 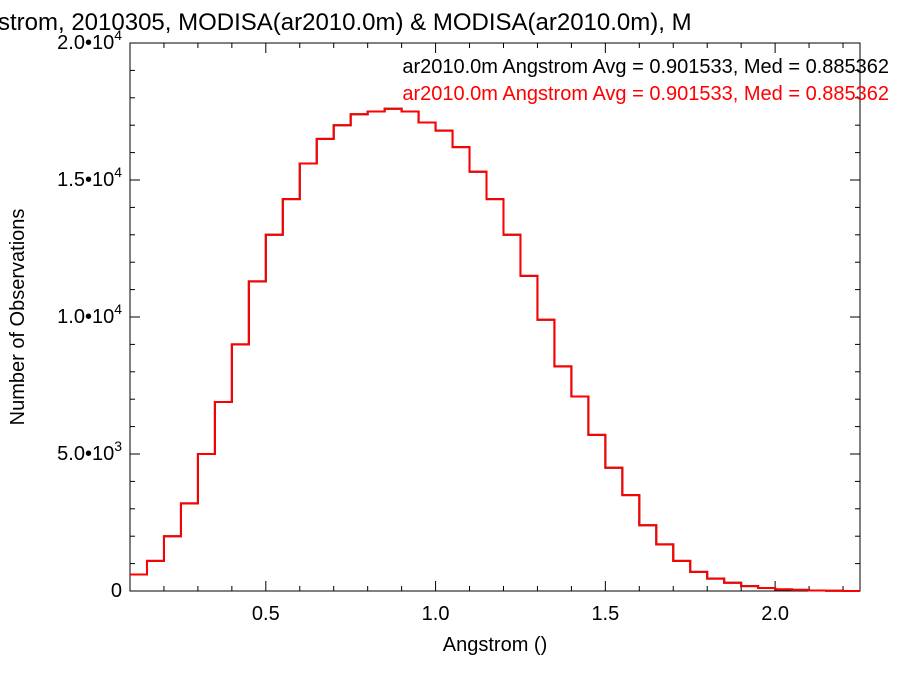 What do you see at coordinates (436, 614) in the screenshot?
I see `x-tick-label: 1.0` at bounding box center [436, 614].